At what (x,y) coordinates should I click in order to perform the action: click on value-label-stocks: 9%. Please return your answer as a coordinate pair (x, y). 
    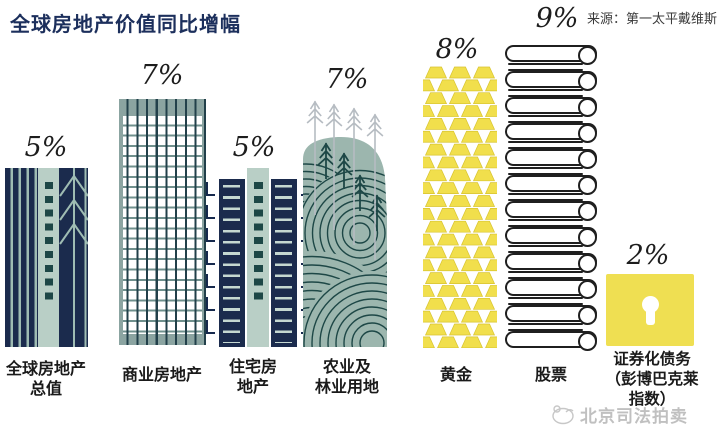
    Looking at the image, I should click on (557, 18).